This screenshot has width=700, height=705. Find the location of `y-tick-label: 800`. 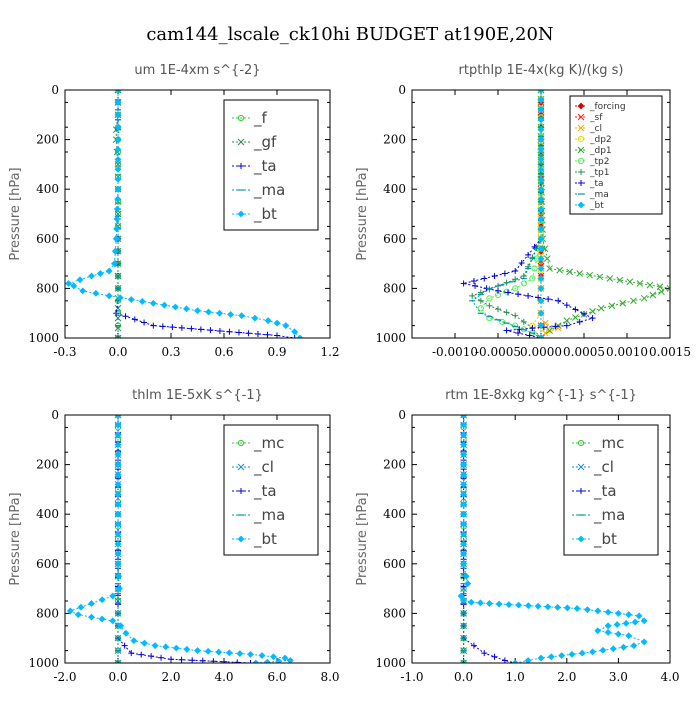

y-tick-label: 800 is located at coordinates (394, 288).